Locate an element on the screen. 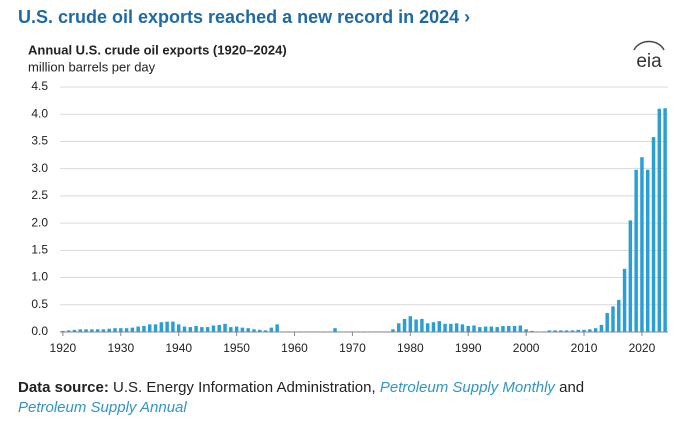 The height and width of the screenshot is (430, 696). x-tick-label: 1990 is located at coordinates (468, 348).